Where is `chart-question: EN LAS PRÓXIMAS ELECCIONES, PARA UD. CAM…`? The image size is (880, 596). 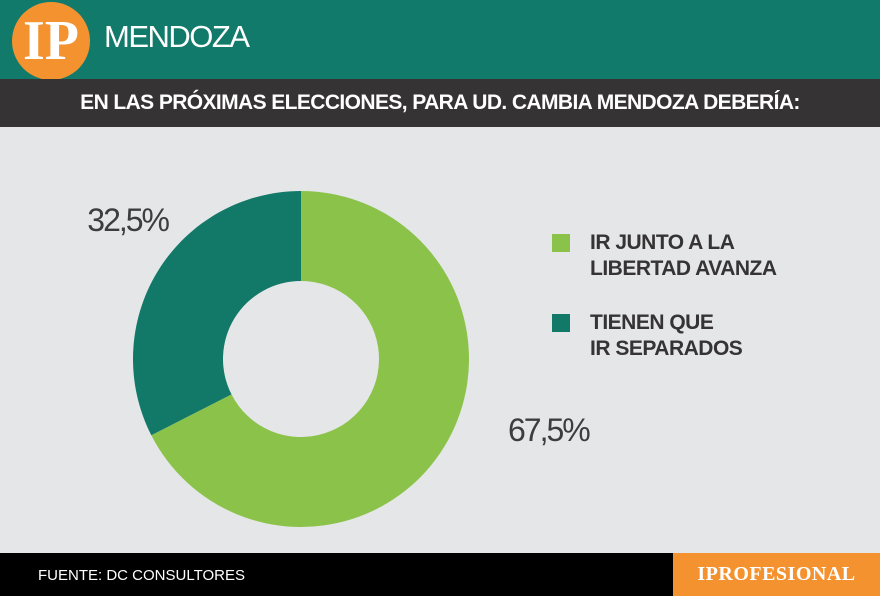 chart-question: EN LAS PRÓXIMAS ELECCIONES, PARA UD. CAM… is located at coordinates (440, 102).